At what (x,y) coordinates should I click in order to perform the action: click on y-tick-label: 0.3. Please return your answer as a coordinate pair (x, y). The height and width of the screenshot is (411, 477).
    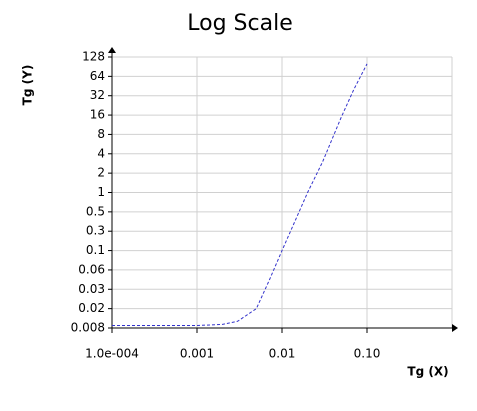
    Looking at the image, I should click on (95, 231).